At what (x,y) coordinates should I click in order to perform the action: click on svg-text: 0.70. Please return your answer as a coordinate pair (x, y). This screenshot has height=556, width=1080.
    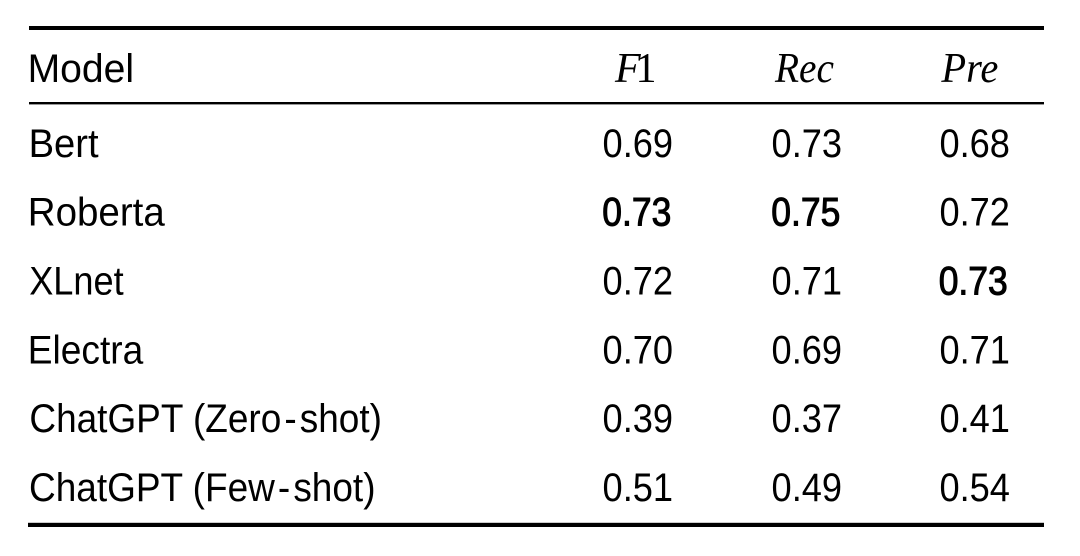
    Looking at the image, I should click on (638, 350).